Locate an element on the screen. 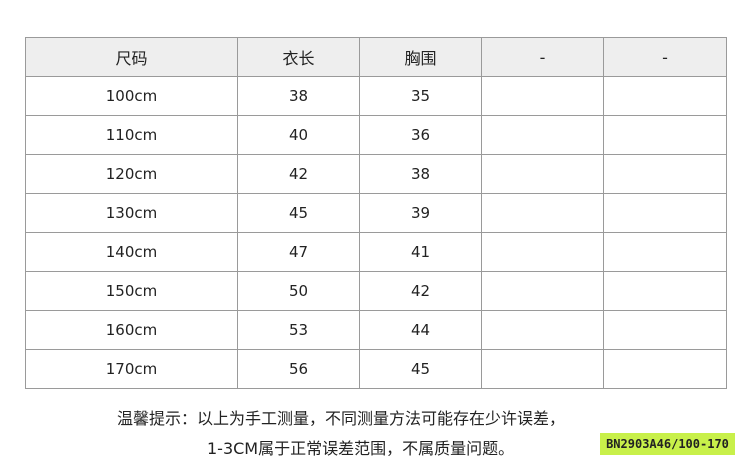  table-row: 100cm 38 35 is located at coordinates (376, 96).